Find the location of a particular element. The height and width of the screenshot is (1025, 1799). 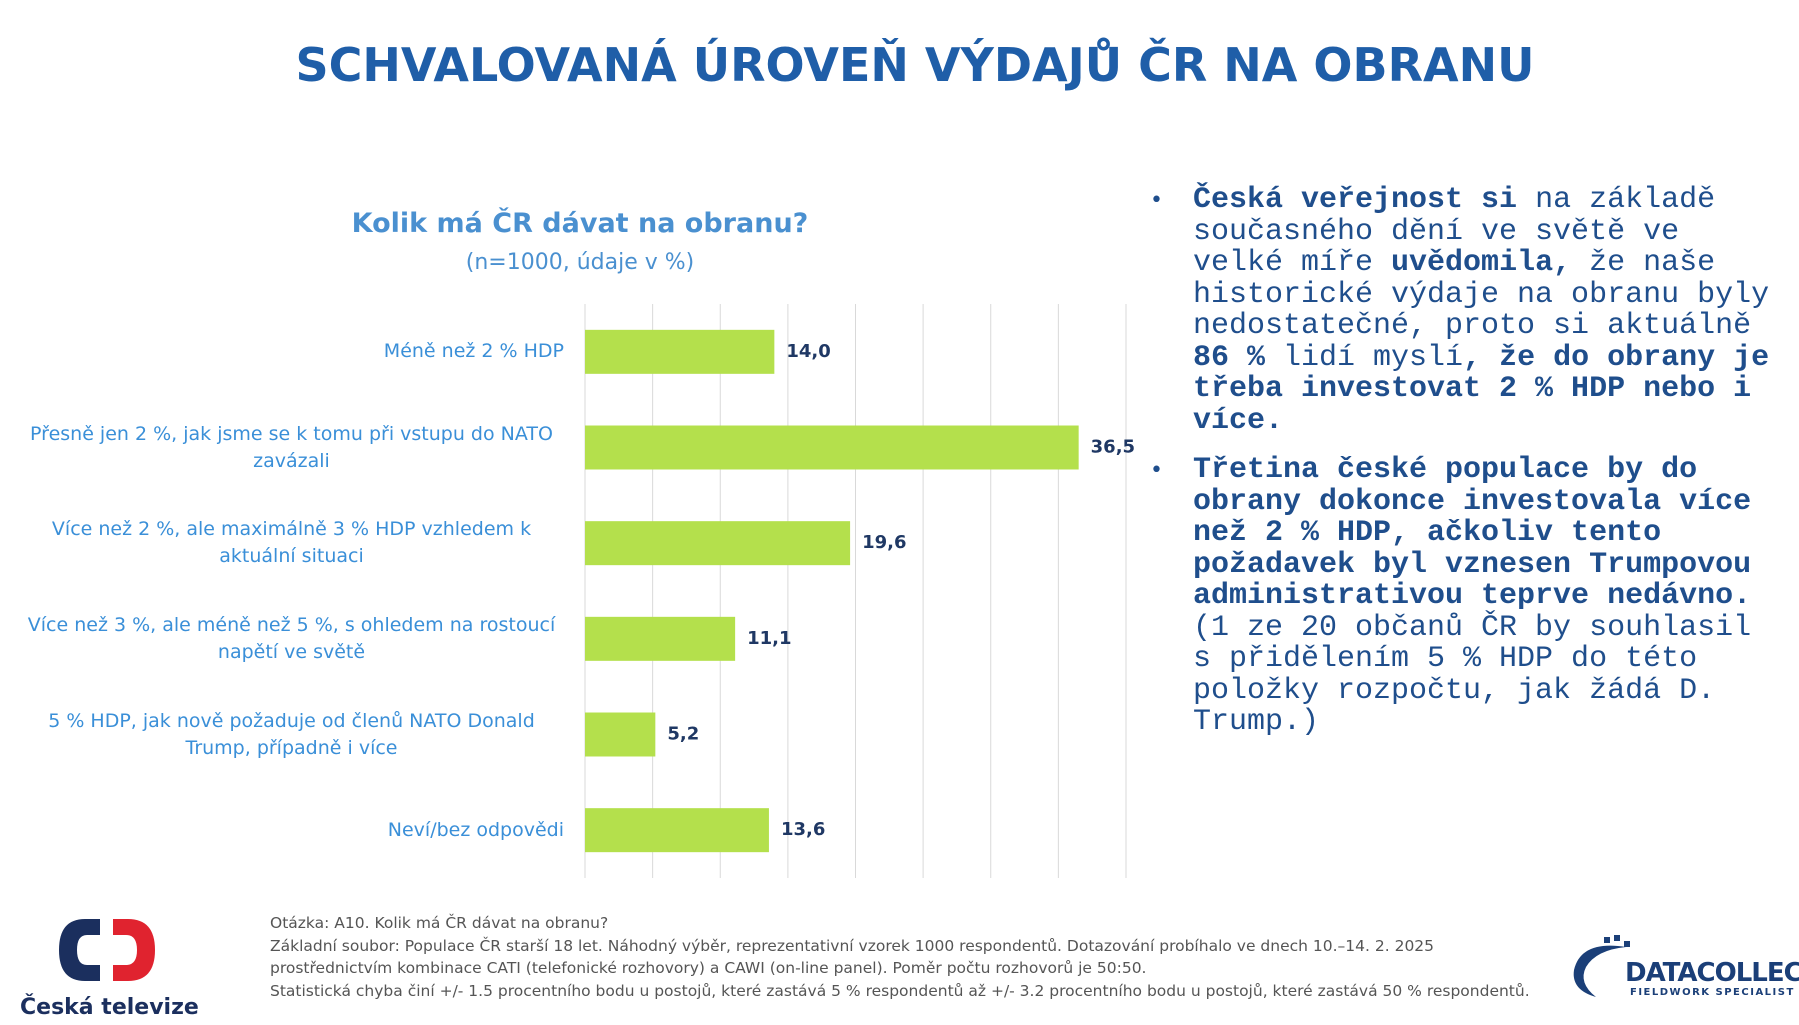

bullet-text: Česká veřejnost si is located at coordinates (1355, 200).